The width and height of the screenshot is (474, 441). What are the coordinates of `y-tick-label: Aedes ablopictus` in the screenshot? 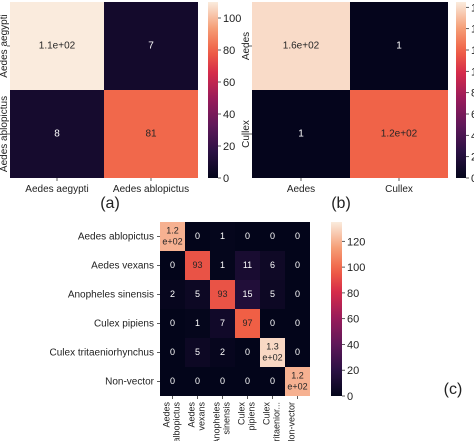 It's located at (116, 237).